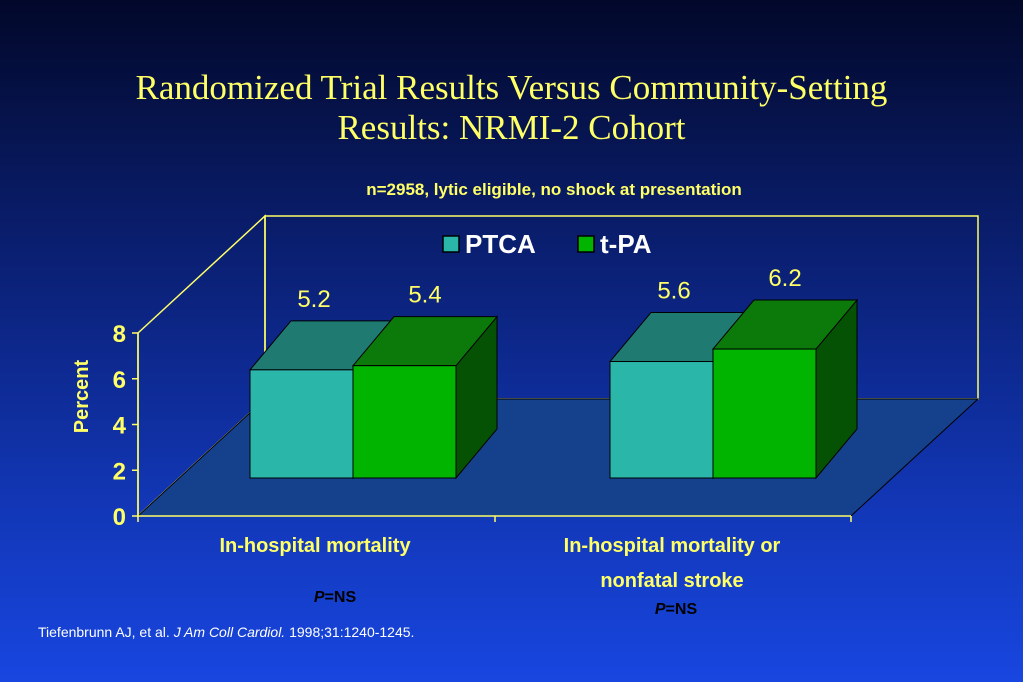 The height and width of the screenshot is (682, 1023). Describe the element at coordinates (315, 546) in the screenshot. I see `x-category-label: In-hospital mortality` at that location.